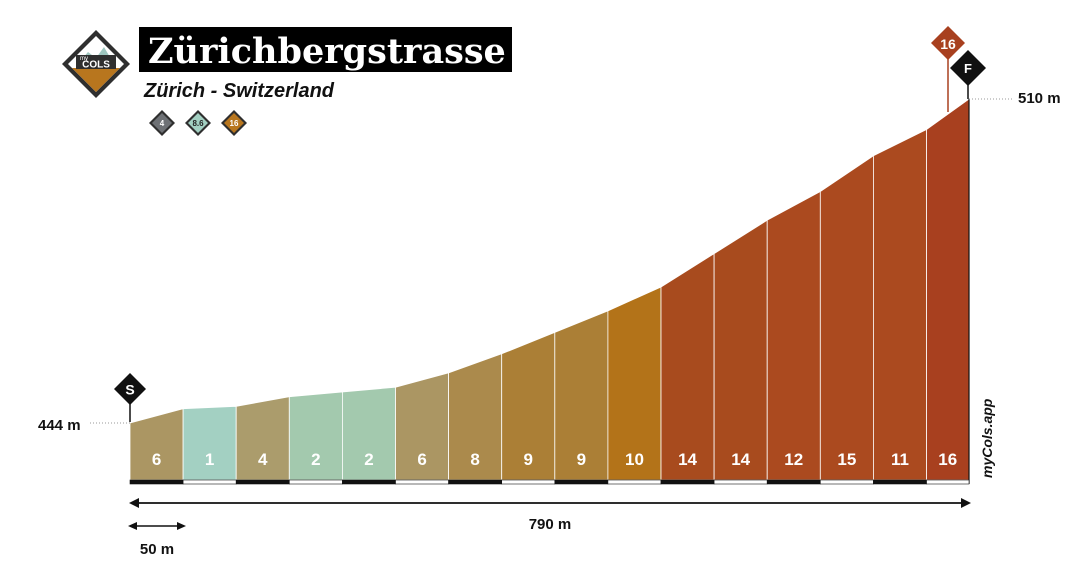 The width and height of the screenshot is (1069, 561). I want to click on gradient-labels: 6 1 4 2 2 6 8 9 9 10 14 14 12 15 11 16, so click(554, 459).